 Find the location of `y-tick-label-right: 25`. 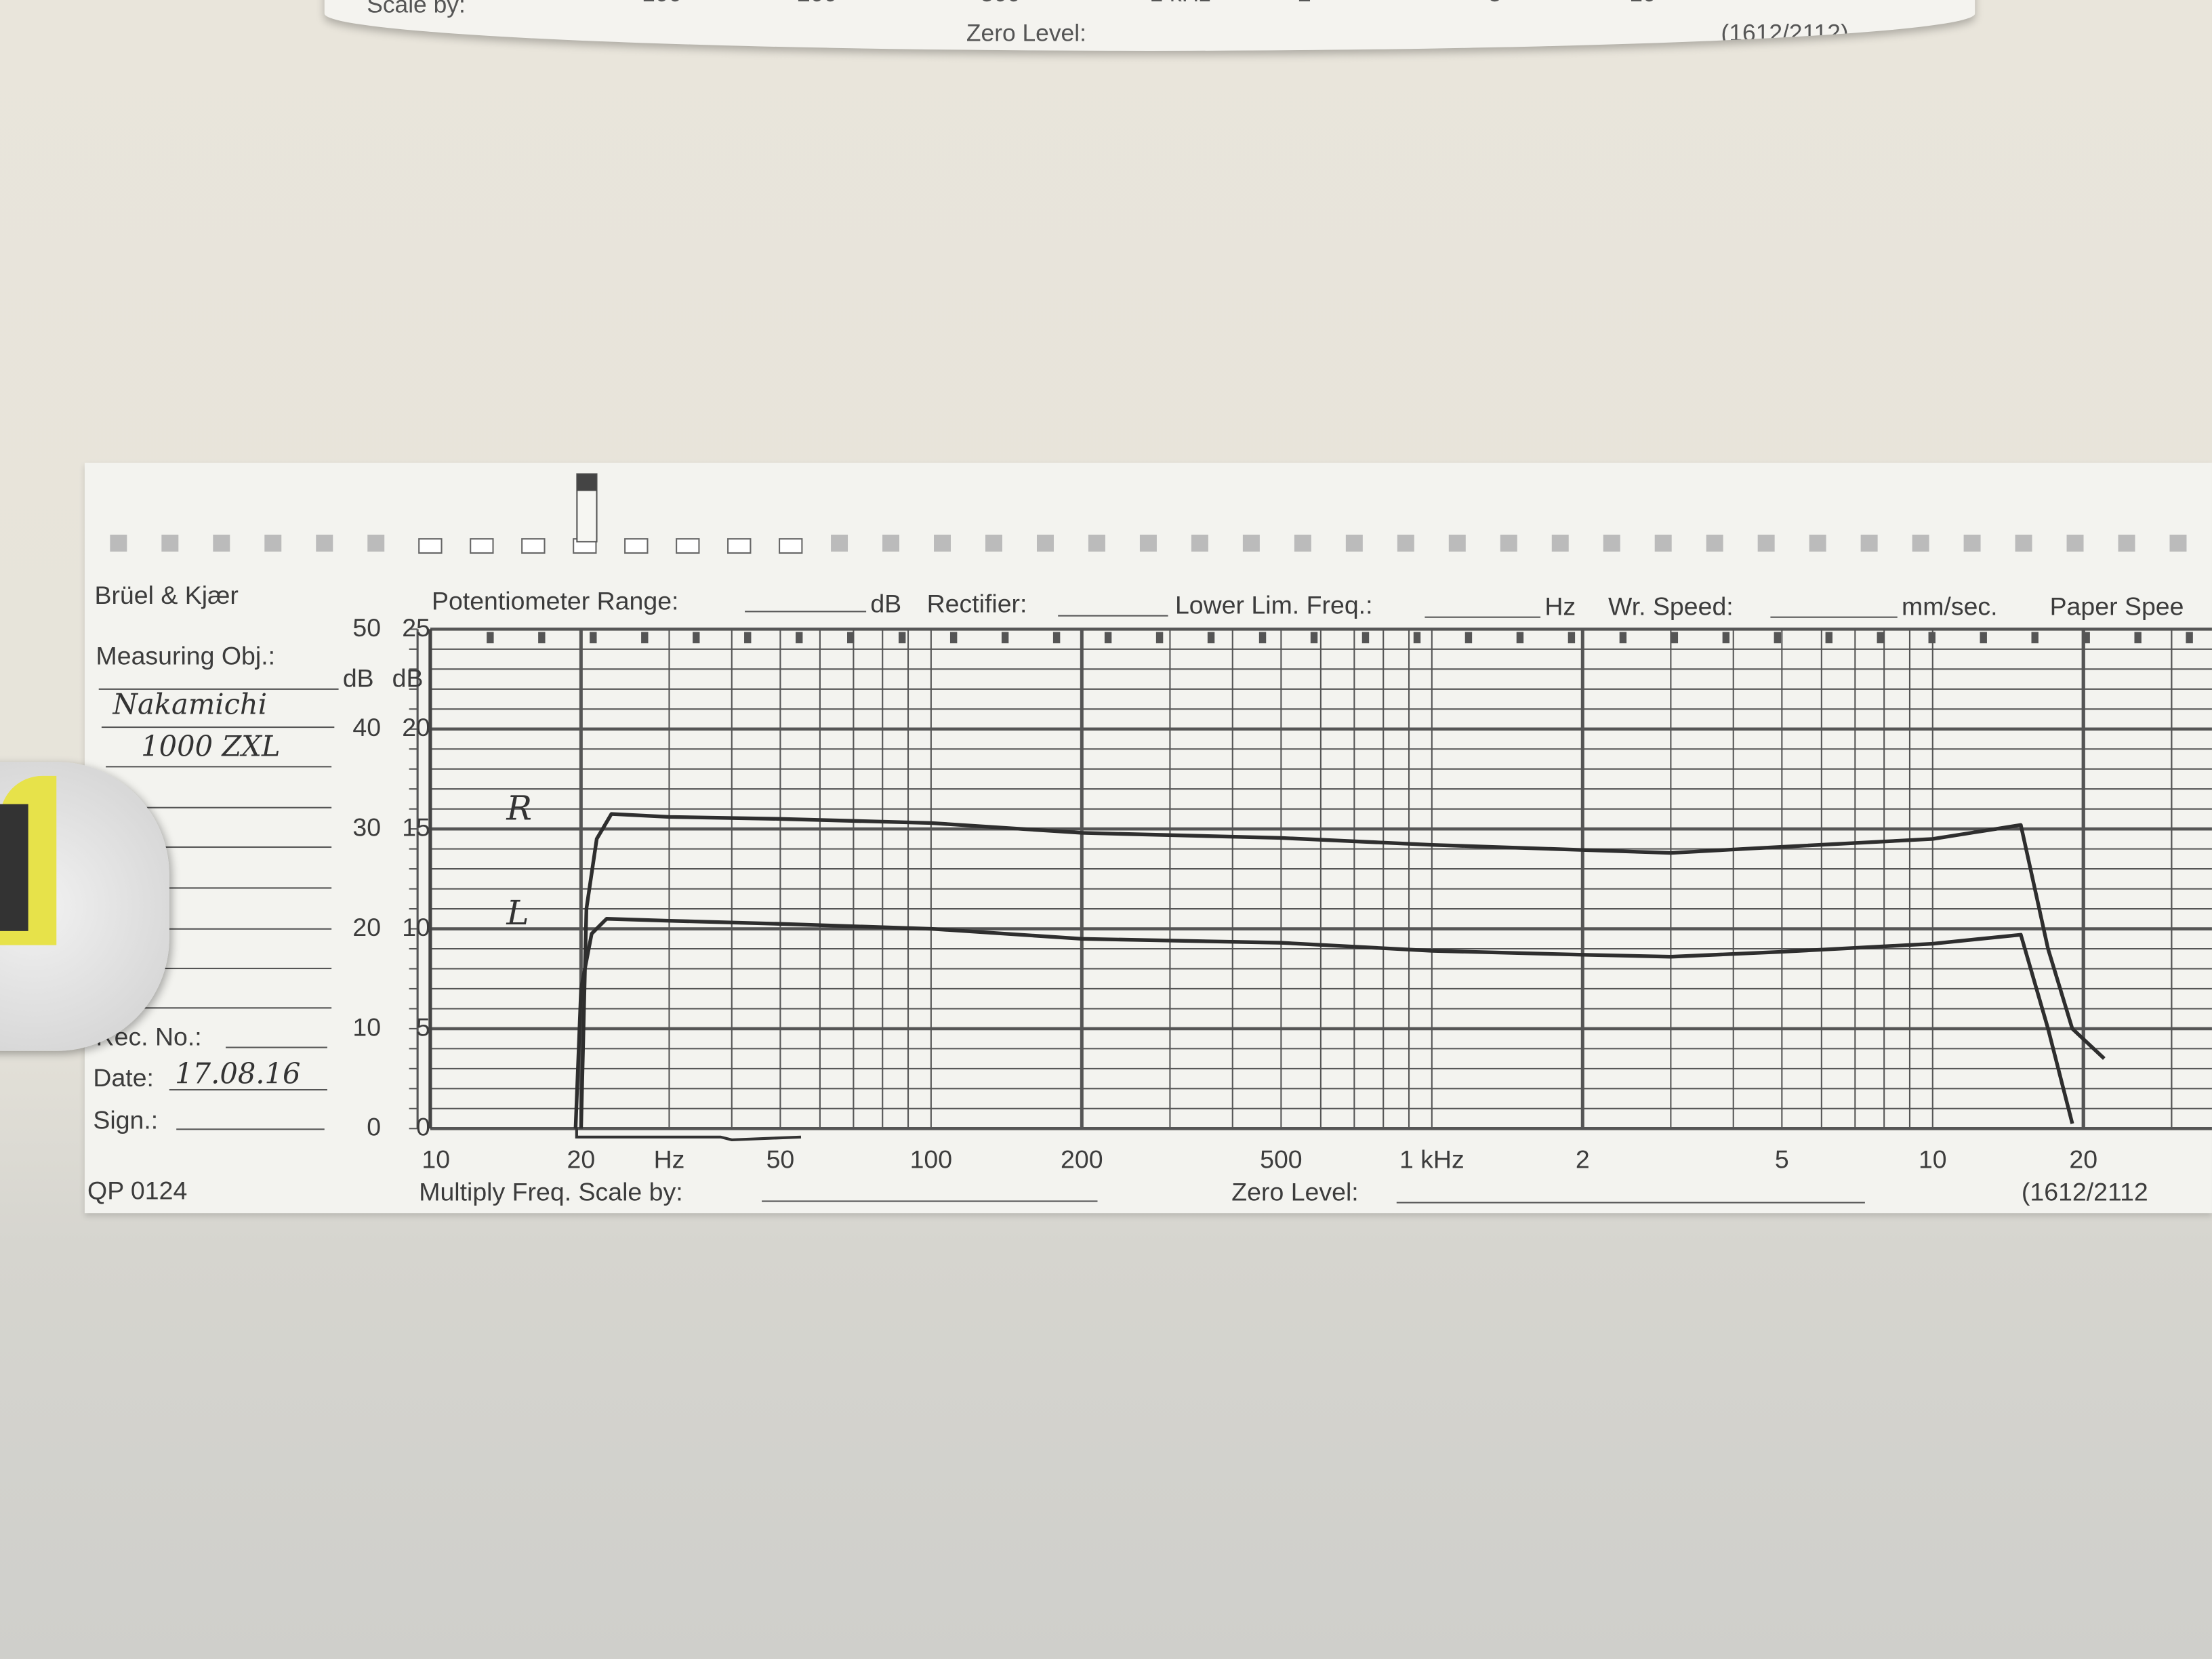

y-tick-label-right: 25 is located at coordinates (416, 627).